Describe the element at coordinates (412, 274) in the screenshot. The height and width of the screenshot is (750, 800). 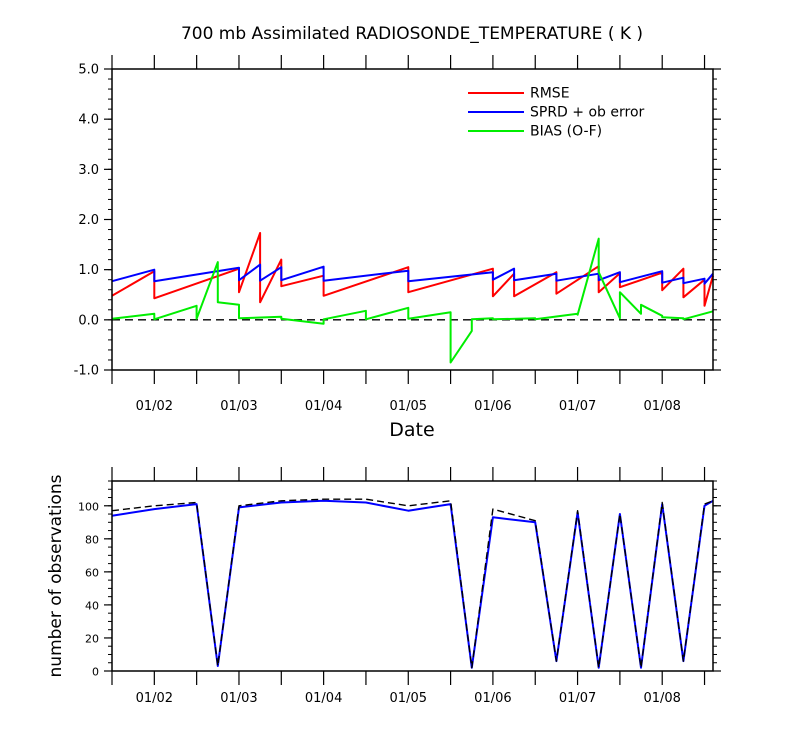
I see `series-line-sprd-ob-error` at that location.